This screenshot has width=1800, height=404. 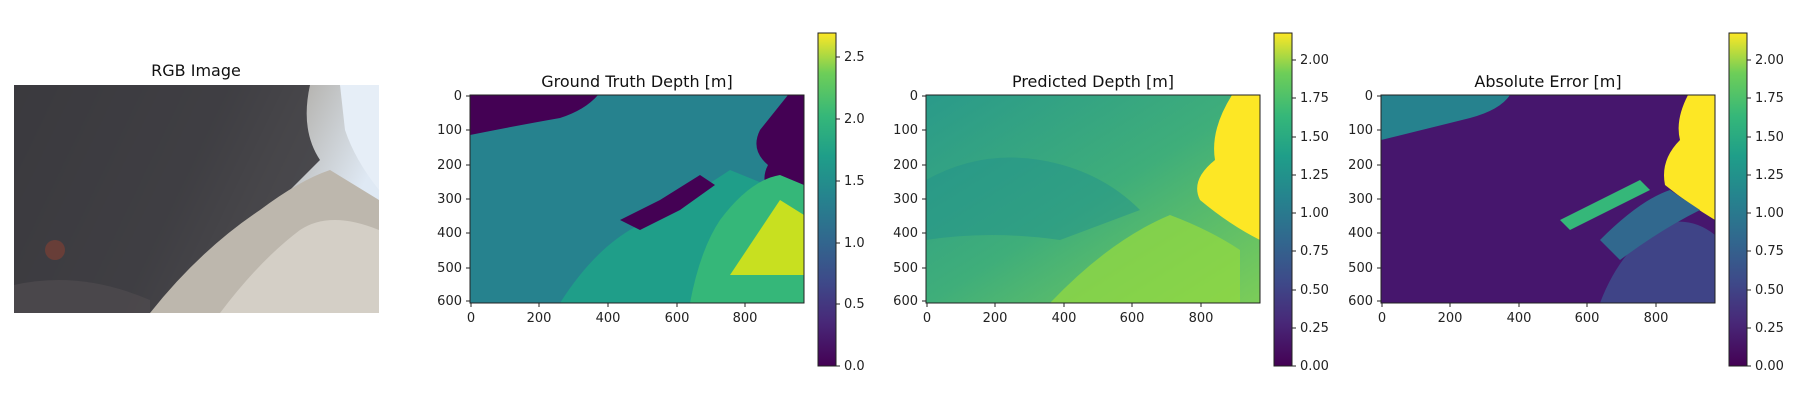 I want to click on ground-truth-image, so click(x=637, y=199).